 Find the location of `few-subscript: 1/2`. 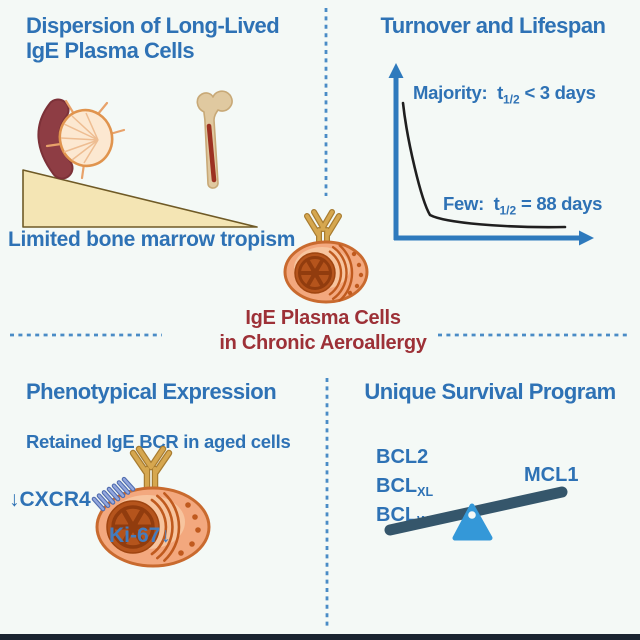

few-subscript: 1/2 is located at coordinates (508, 210).